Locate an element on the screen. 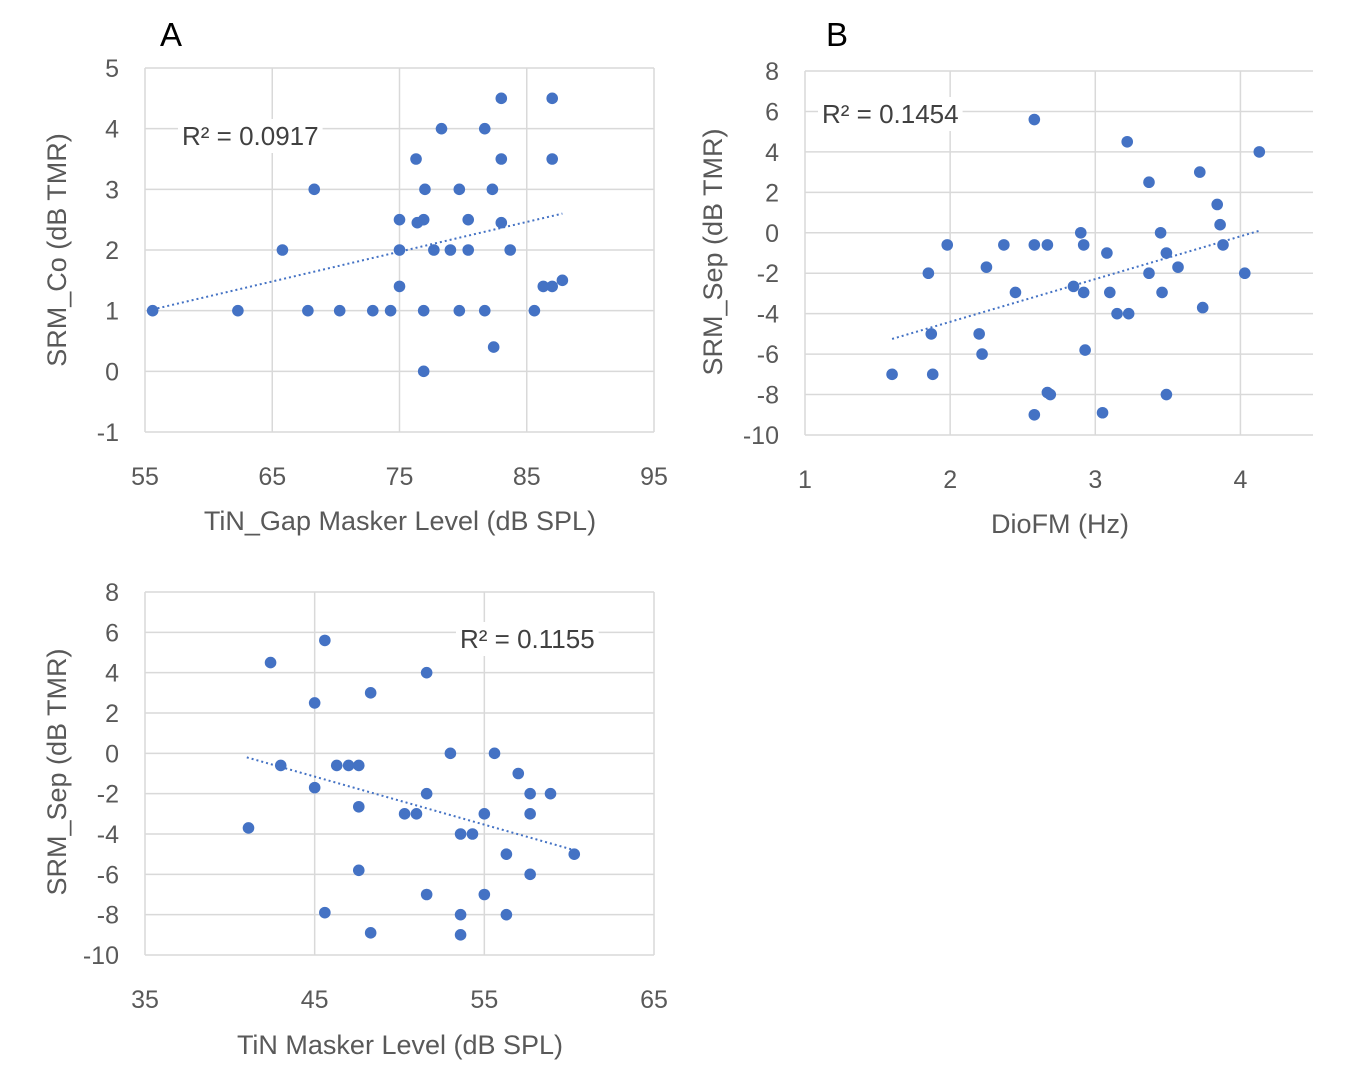 This screenshot has width=1352, height=1070. panel-b-y-tick-label: 6 is located at coordinates (772, 112).